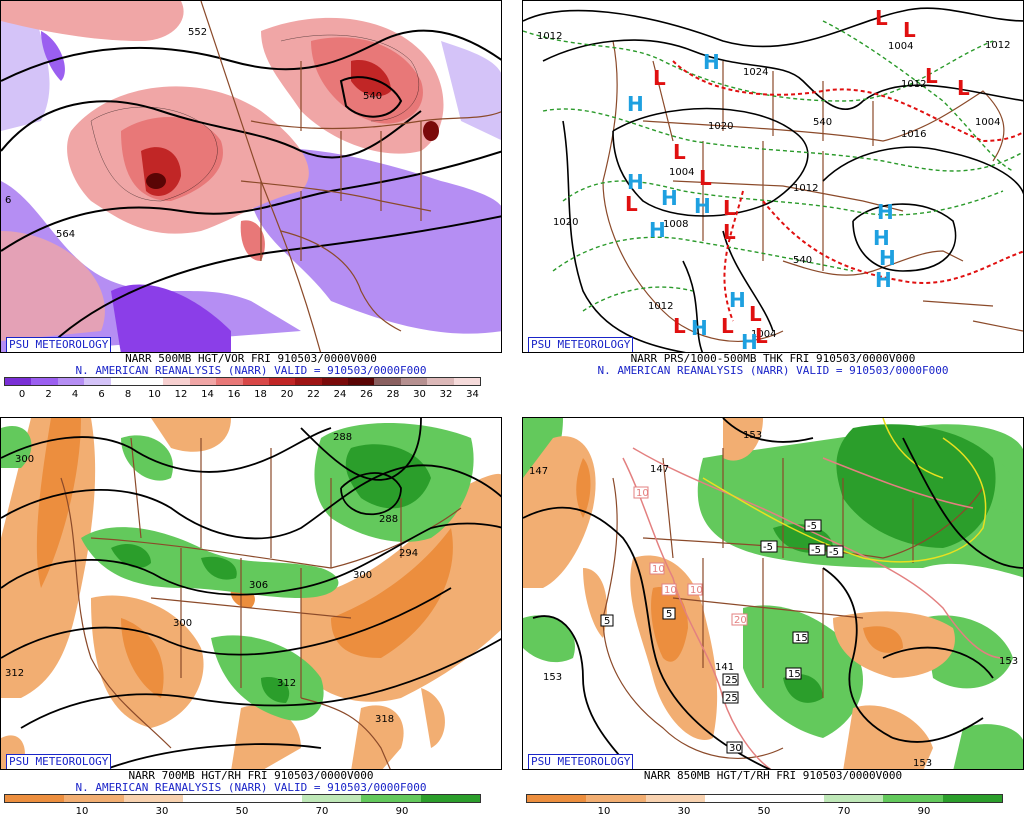  I want to click on colorbar-tick-label: 0, so click(22, 394).